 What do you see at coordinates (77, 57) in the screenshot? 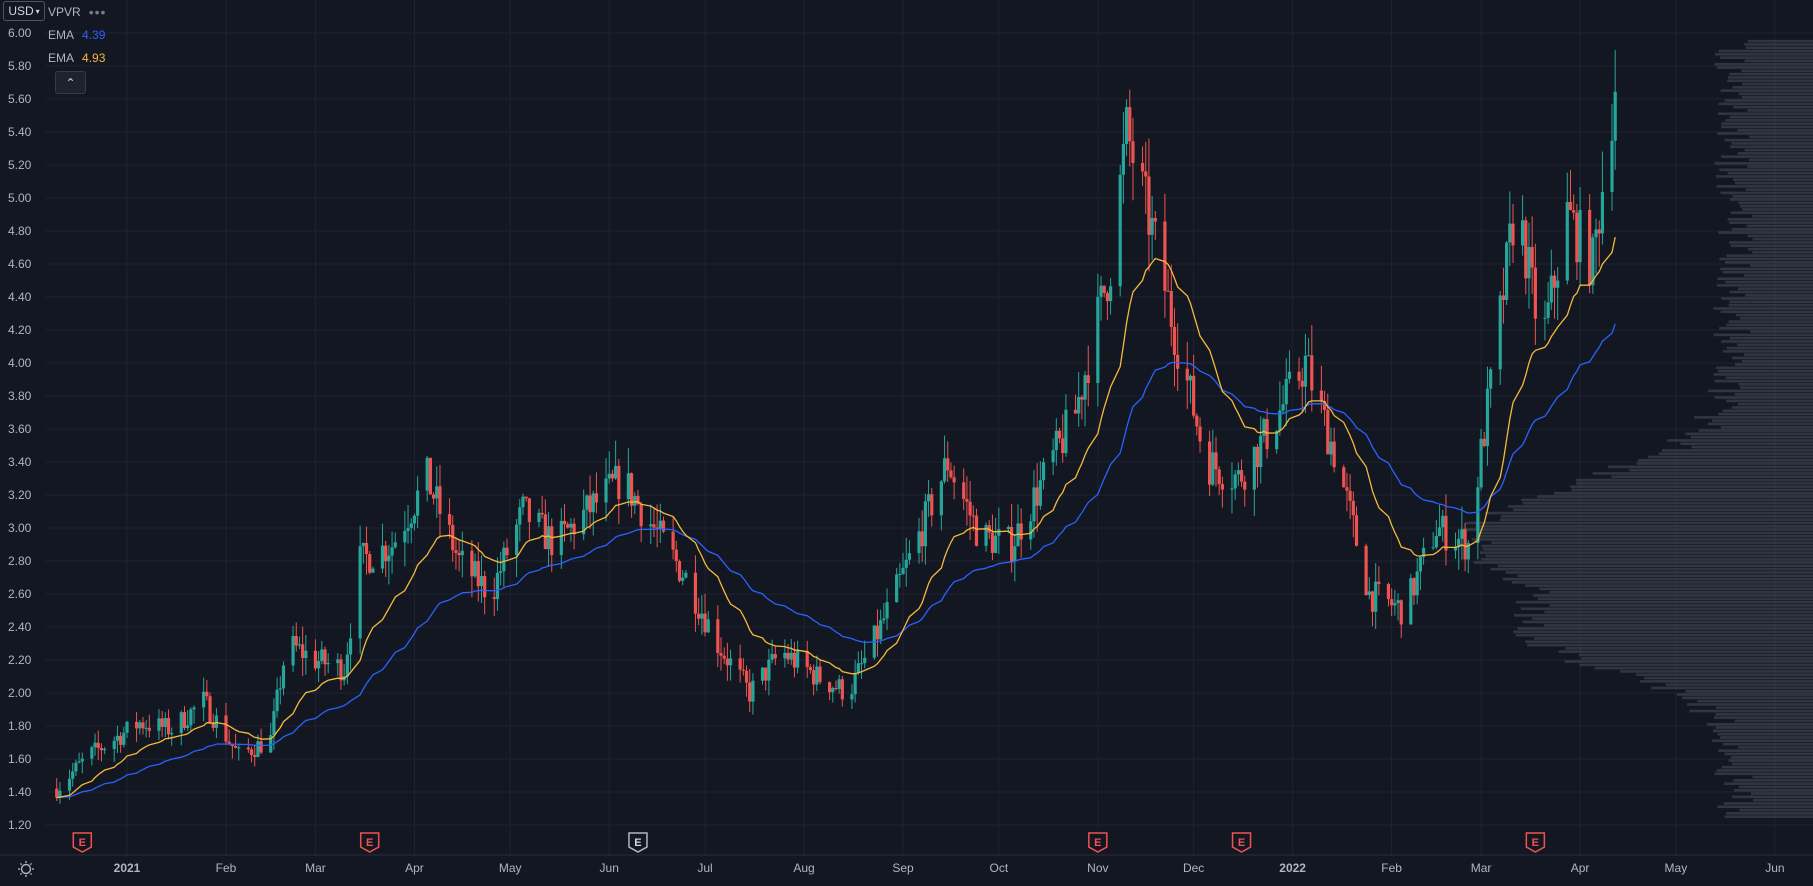
I see `legend-ema-2: EMA 4.93` at bounding box center [77, 57].